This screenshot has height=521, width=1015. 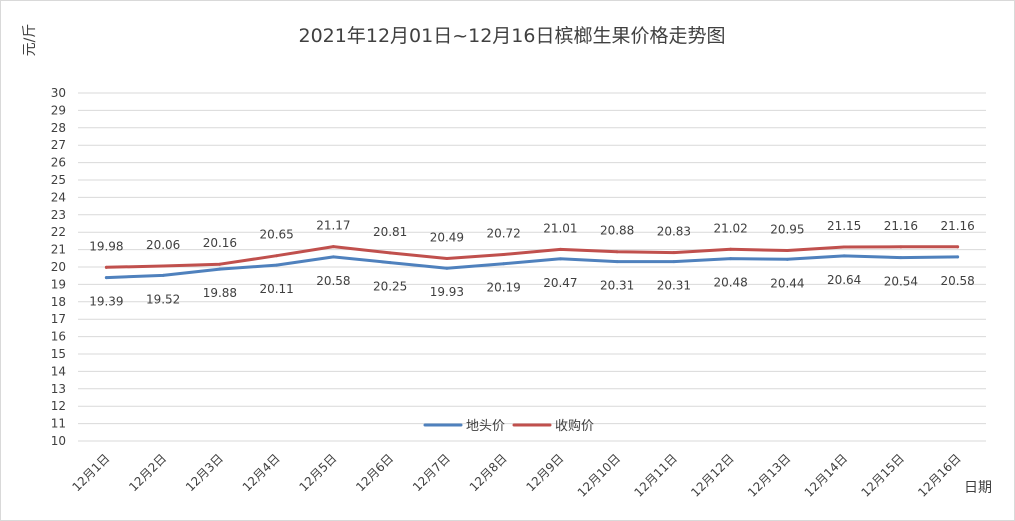 What do you see at coordinates (508, 426) in the screenshot?
I see `legend: 地头价 收购价` at bounding box center [508, 426].